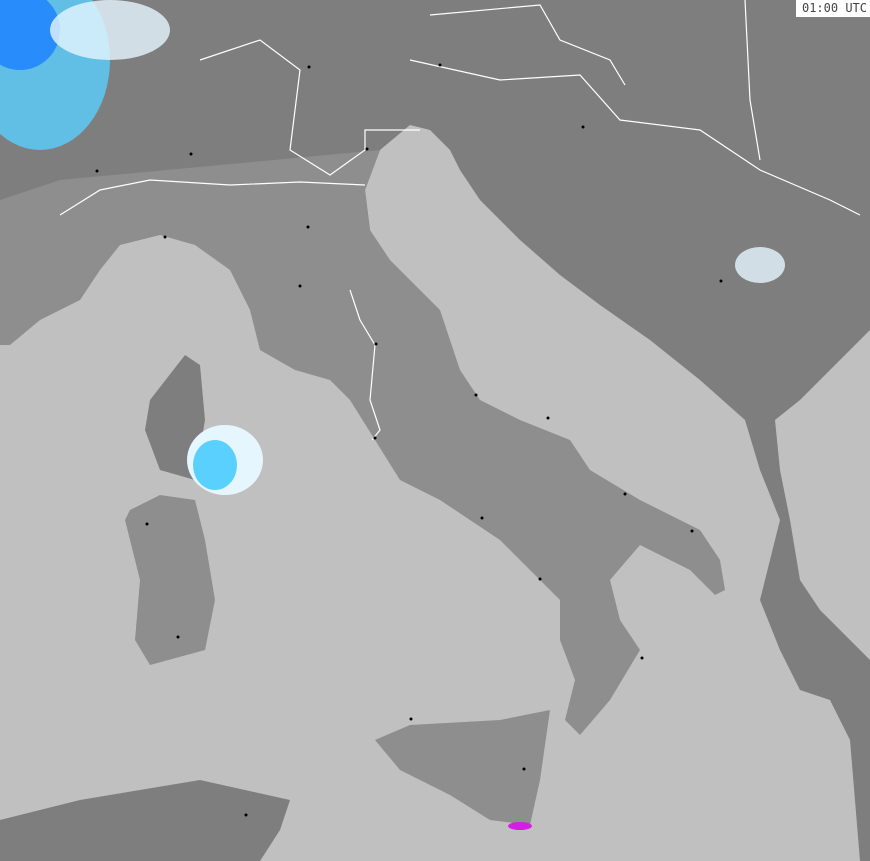 The image size is (870, 861). I want to click on land-sardinia, so click(170, 580).